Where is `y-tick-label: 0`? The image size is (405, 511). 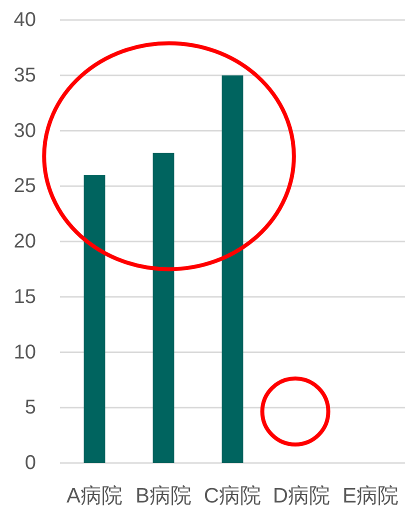 y-tick-label: 0 is located at coordinates (30, 463).